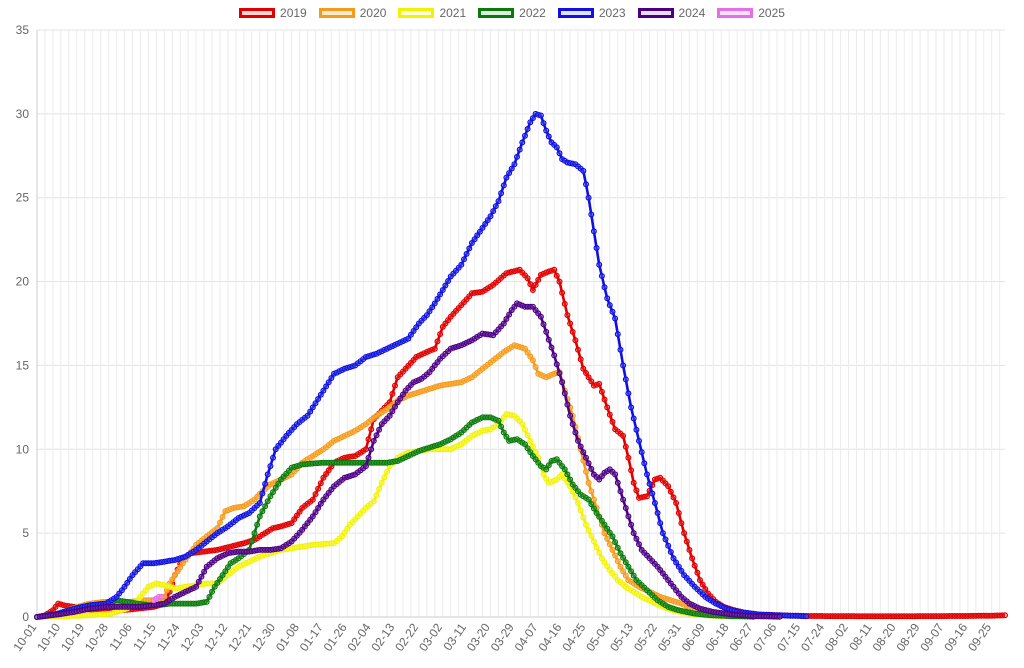 The width and height of the screenshot is (1024, 668). What do you see at coordinates (884, 636) in the screenshot?
I see `x-tick-label: 08-20` at bounding box center [884, 636].